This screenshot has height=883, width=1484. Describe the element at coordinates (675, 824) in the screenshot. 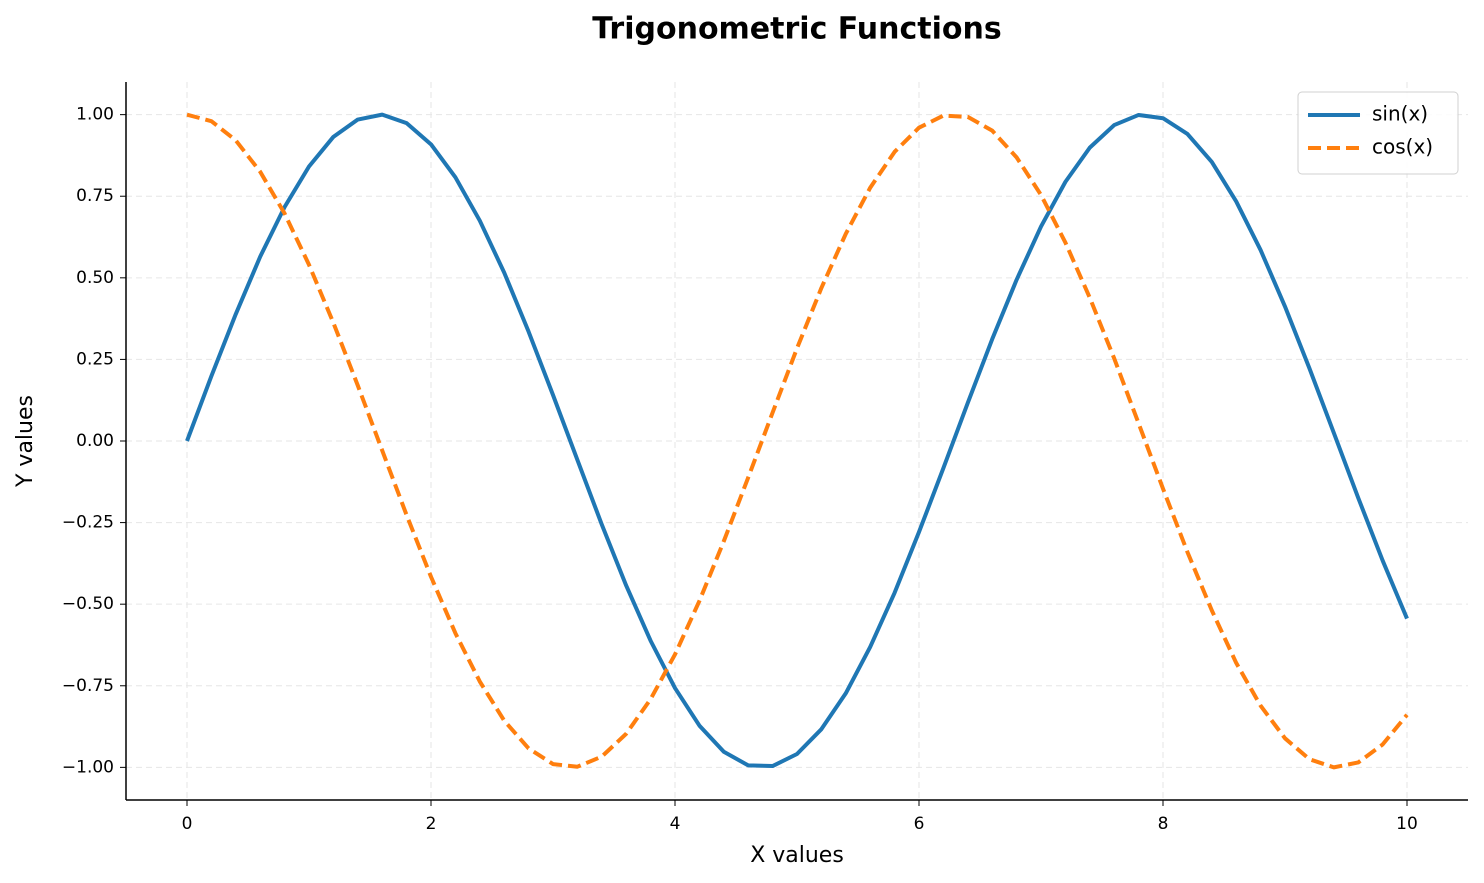

I see `x-tick-label: 4` at that location.